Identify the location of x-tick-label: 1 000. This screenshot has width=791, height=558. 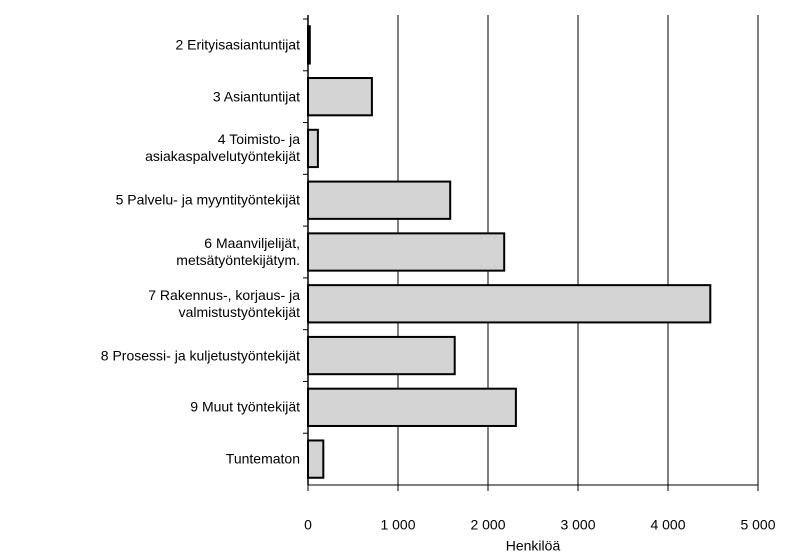
(397, 525).